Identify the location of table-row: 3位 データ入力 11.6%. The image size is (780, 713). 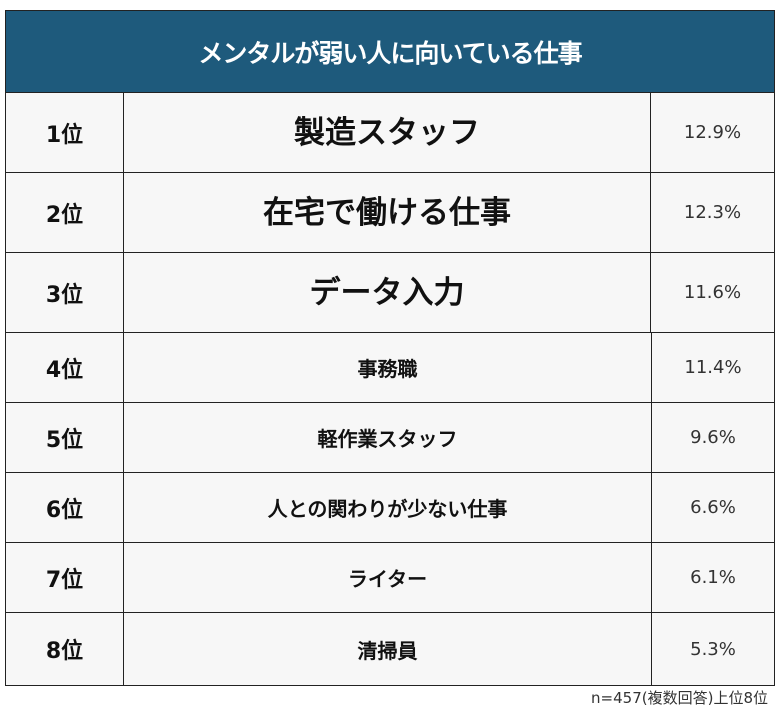
(390, 293).